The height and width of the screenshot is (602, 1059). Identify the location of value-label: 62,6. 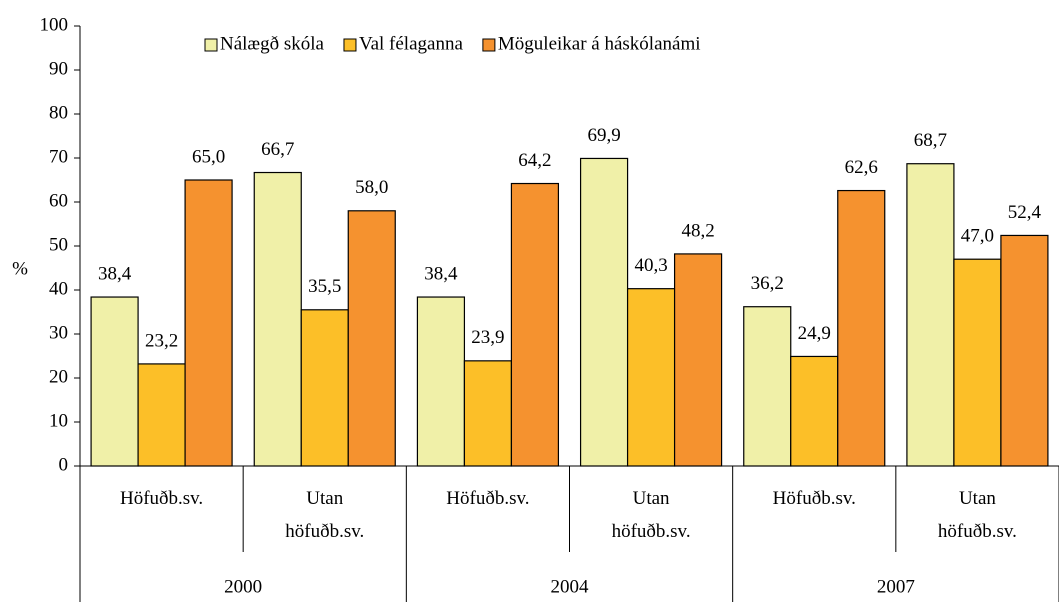
(861, 167).